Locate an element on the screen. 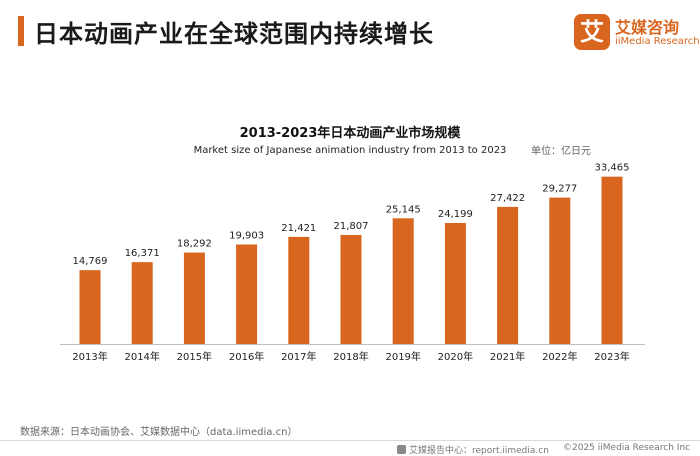 This screenshot has width=700, height=456. bar-value-label: 21,421 is located at coordinates (298, 228).